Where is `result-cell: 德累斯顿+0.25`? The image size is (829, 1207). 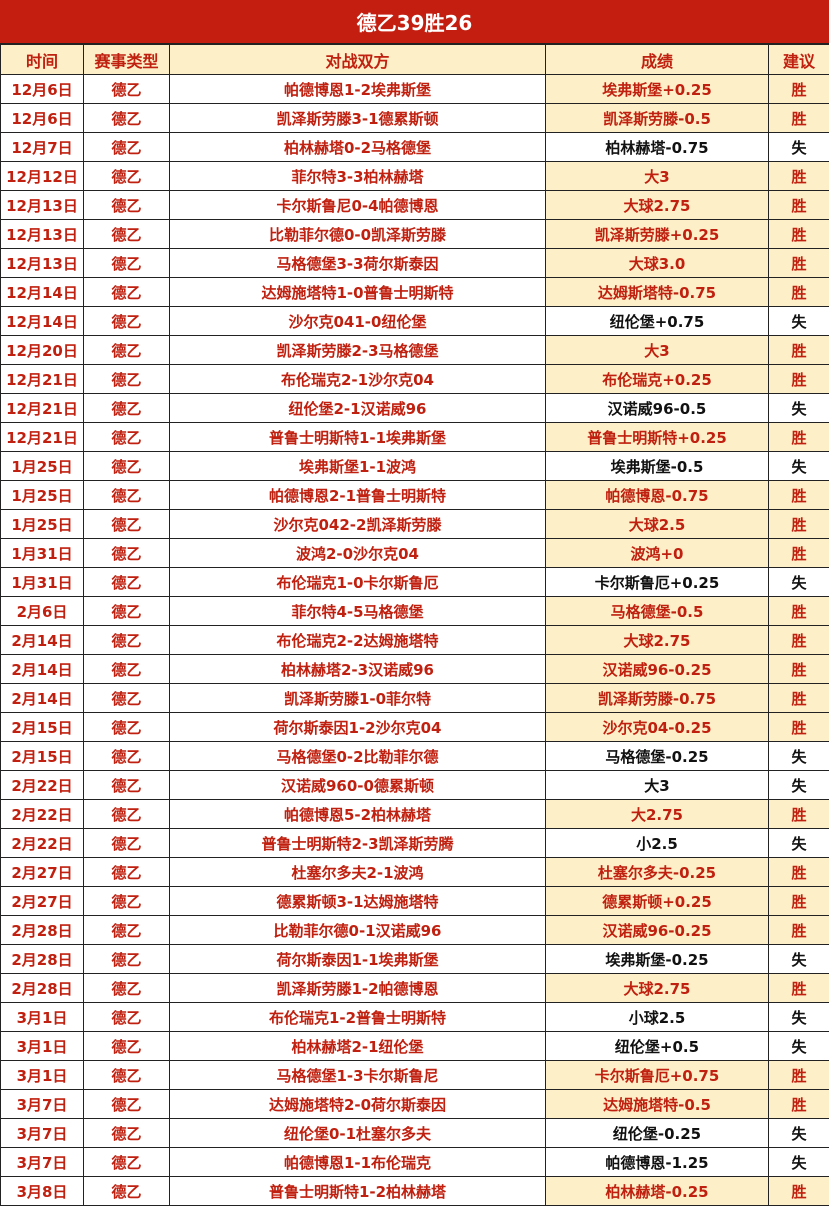 result-cell: 德累斯顿+0.25 is located at coordinates (657, 901).